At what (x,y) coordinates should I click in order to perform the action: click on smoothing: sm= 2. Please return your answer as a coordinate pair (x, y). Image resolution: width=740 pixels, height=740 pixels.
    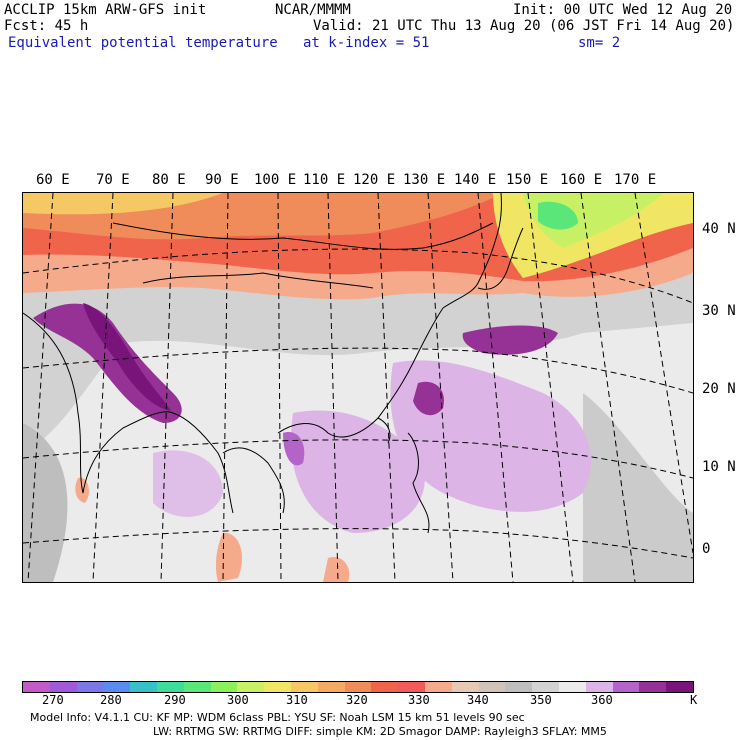
    Looking at the image, I should click on (599, 43).